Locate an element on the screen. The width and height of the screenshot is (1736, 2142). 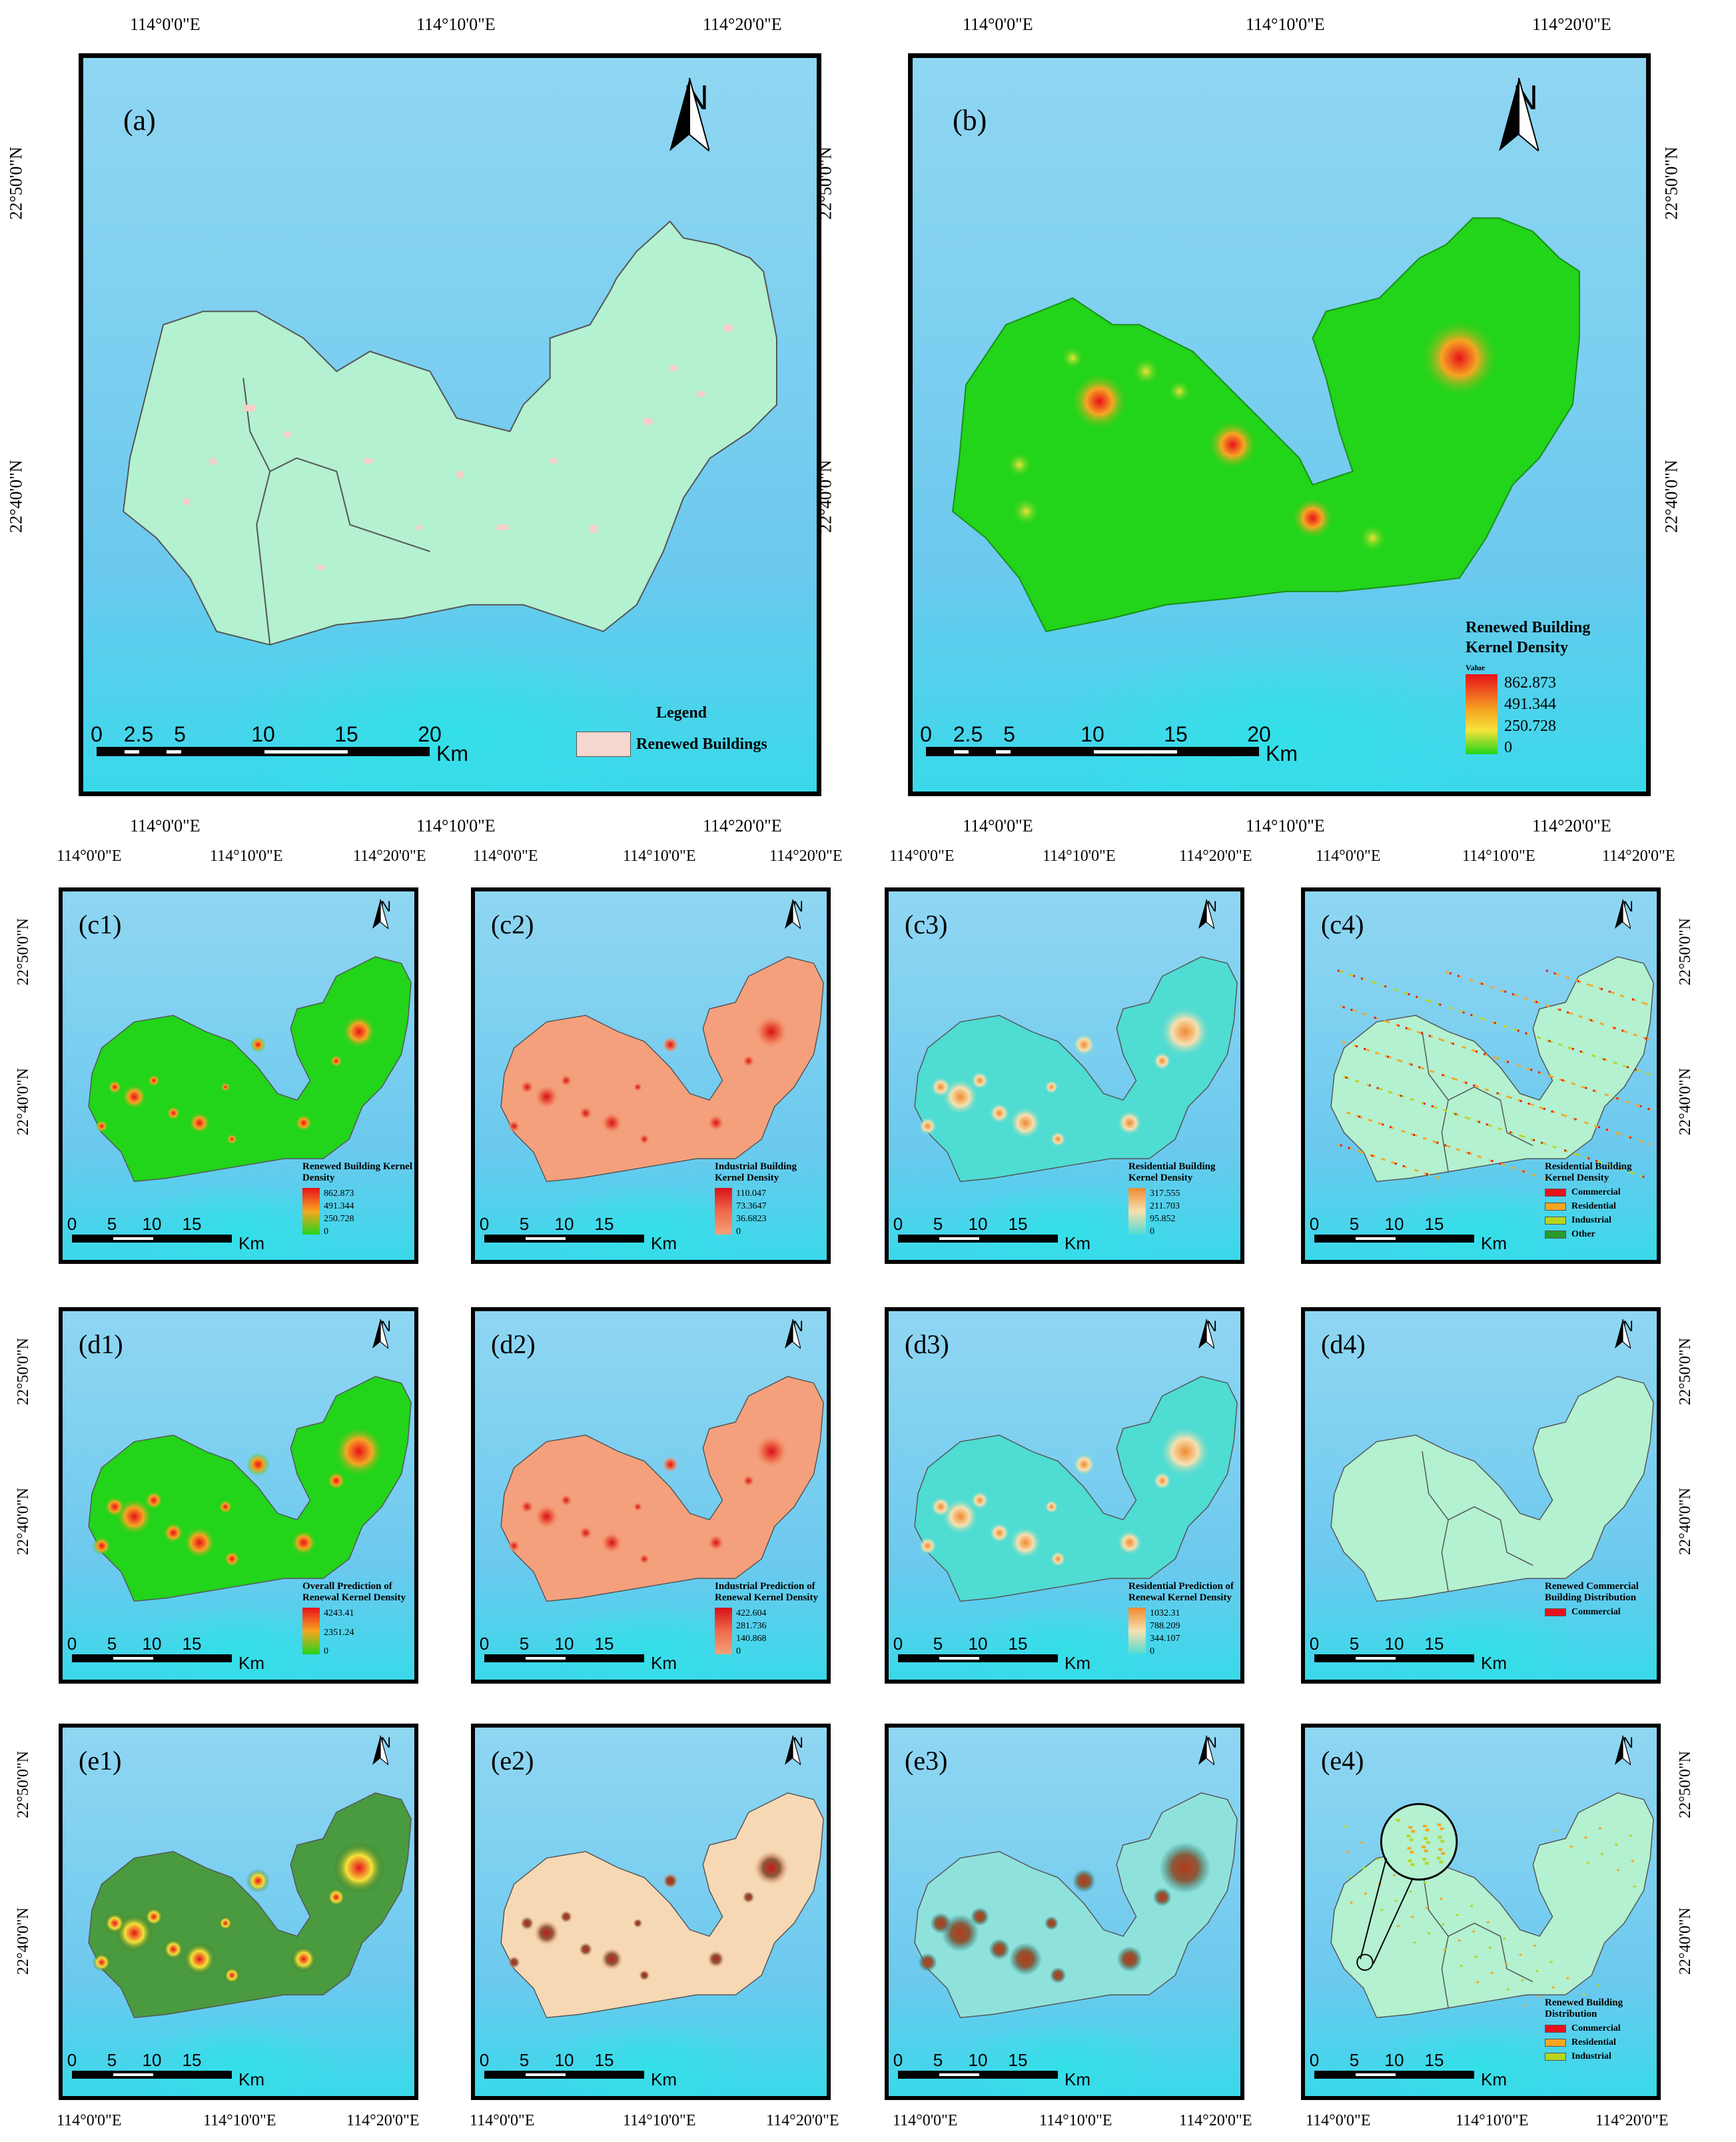
color-ramp is located at coordinates (311, 1631).